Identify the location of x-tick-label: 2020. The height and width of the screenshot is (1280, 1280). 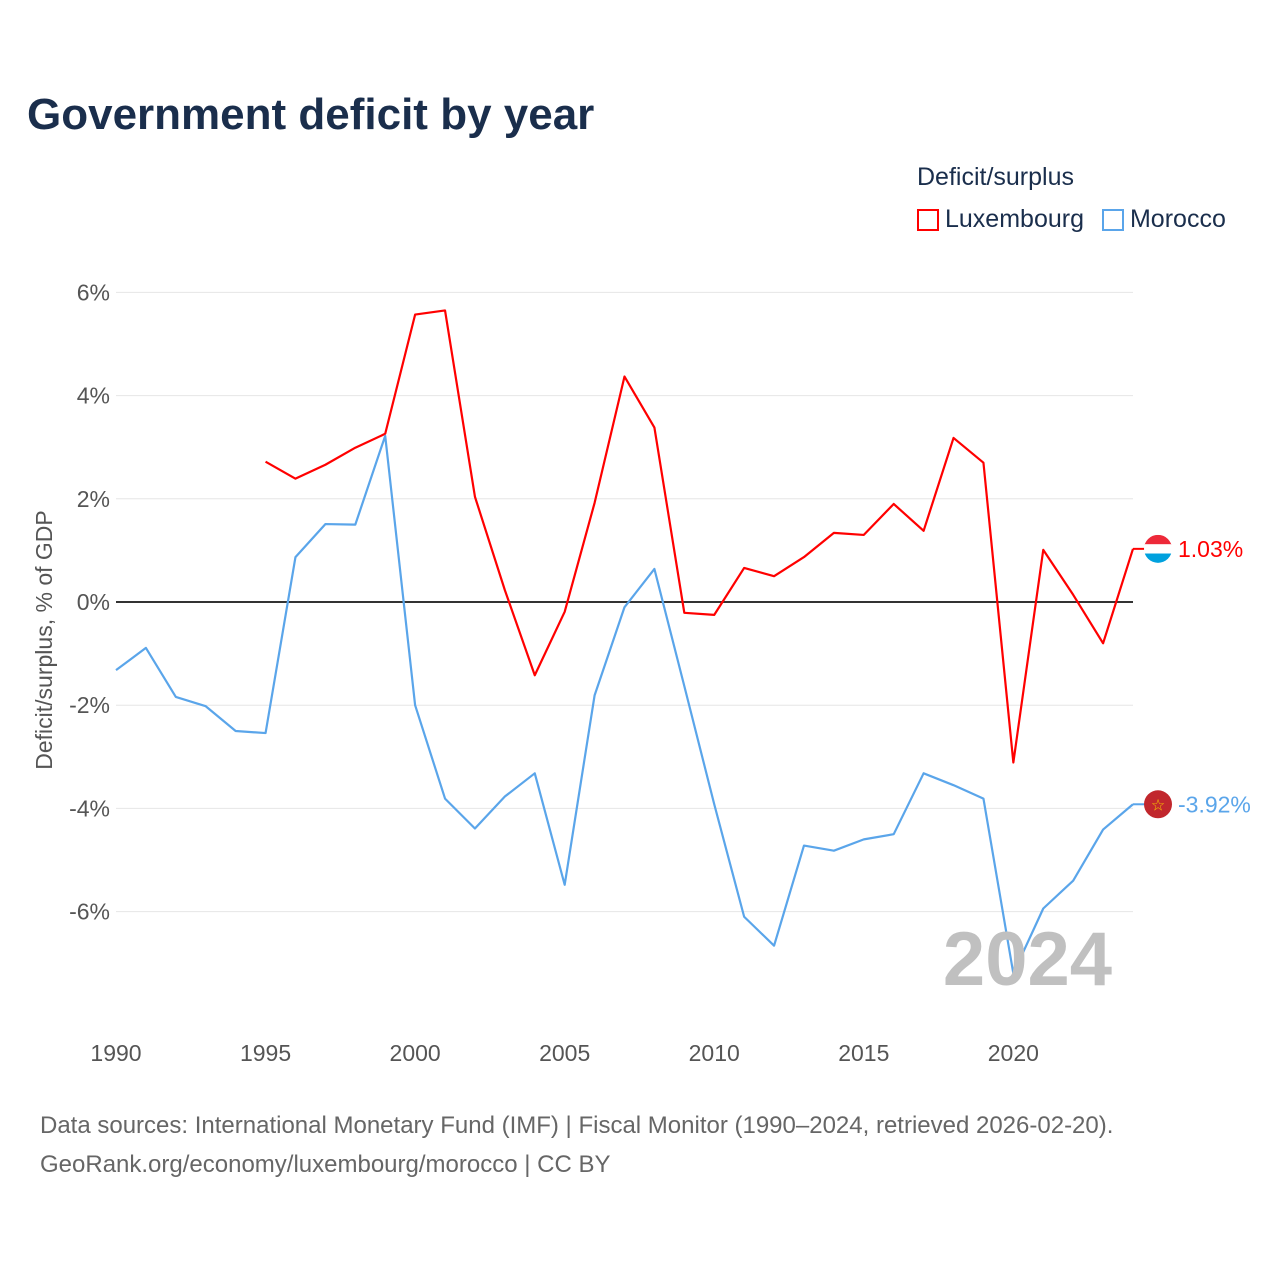
(1013, 1053).